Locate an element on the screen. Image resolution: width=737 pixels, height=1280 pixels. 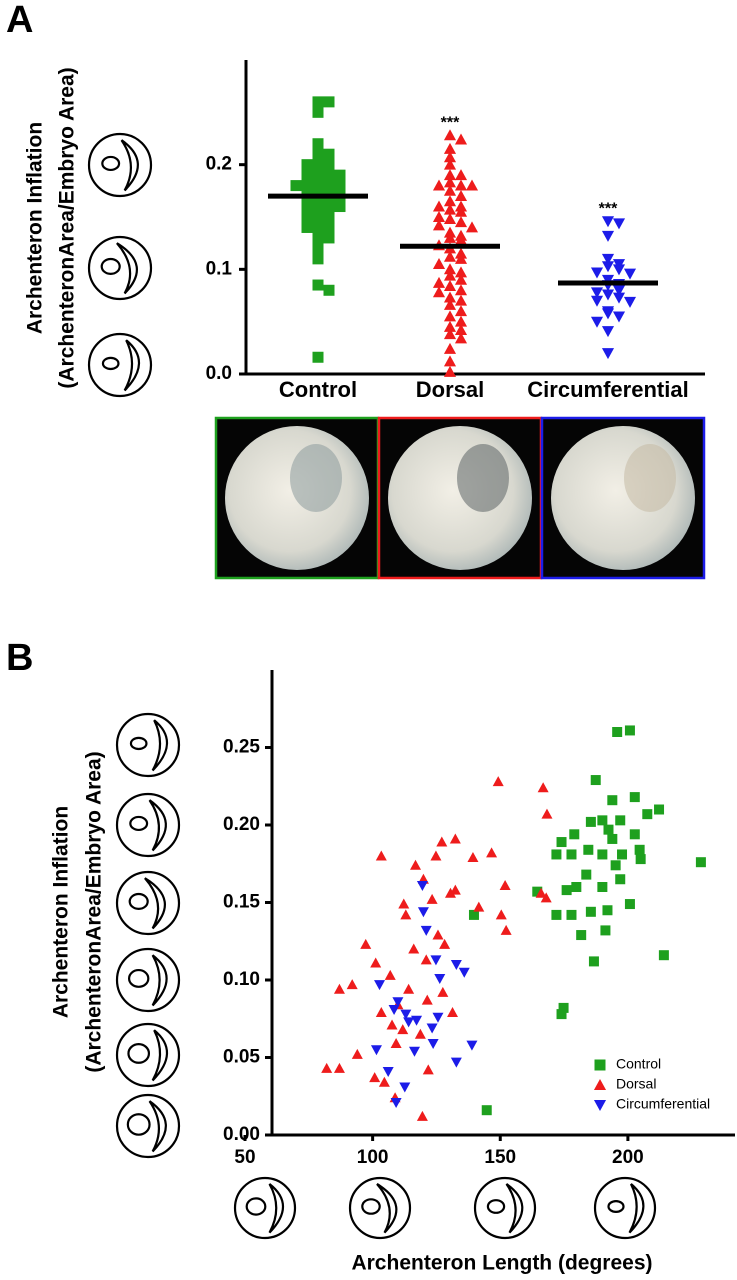
y-tick-label: 0.0 is located at coordinates (219, 373).